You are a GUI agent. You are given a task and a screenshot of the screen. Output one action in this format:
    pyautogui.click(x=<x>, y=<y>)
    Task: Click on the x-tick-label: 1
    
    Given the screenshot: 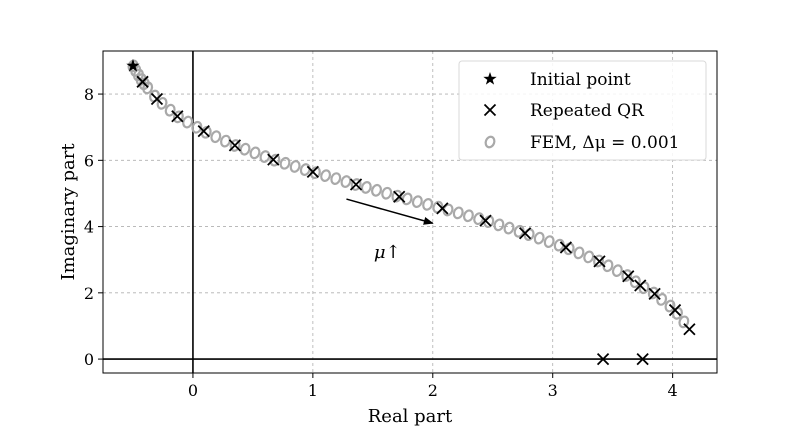 What is the action you would take?
    pyautogui.click(x=313, y=390)
    